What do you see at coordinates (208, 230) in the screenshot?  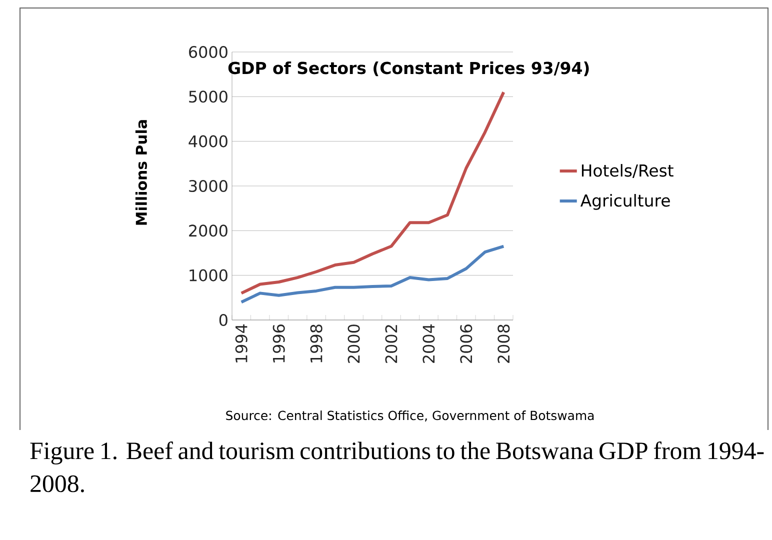 I see `y-tick-label: 2000` at bounding box center [208, 230].